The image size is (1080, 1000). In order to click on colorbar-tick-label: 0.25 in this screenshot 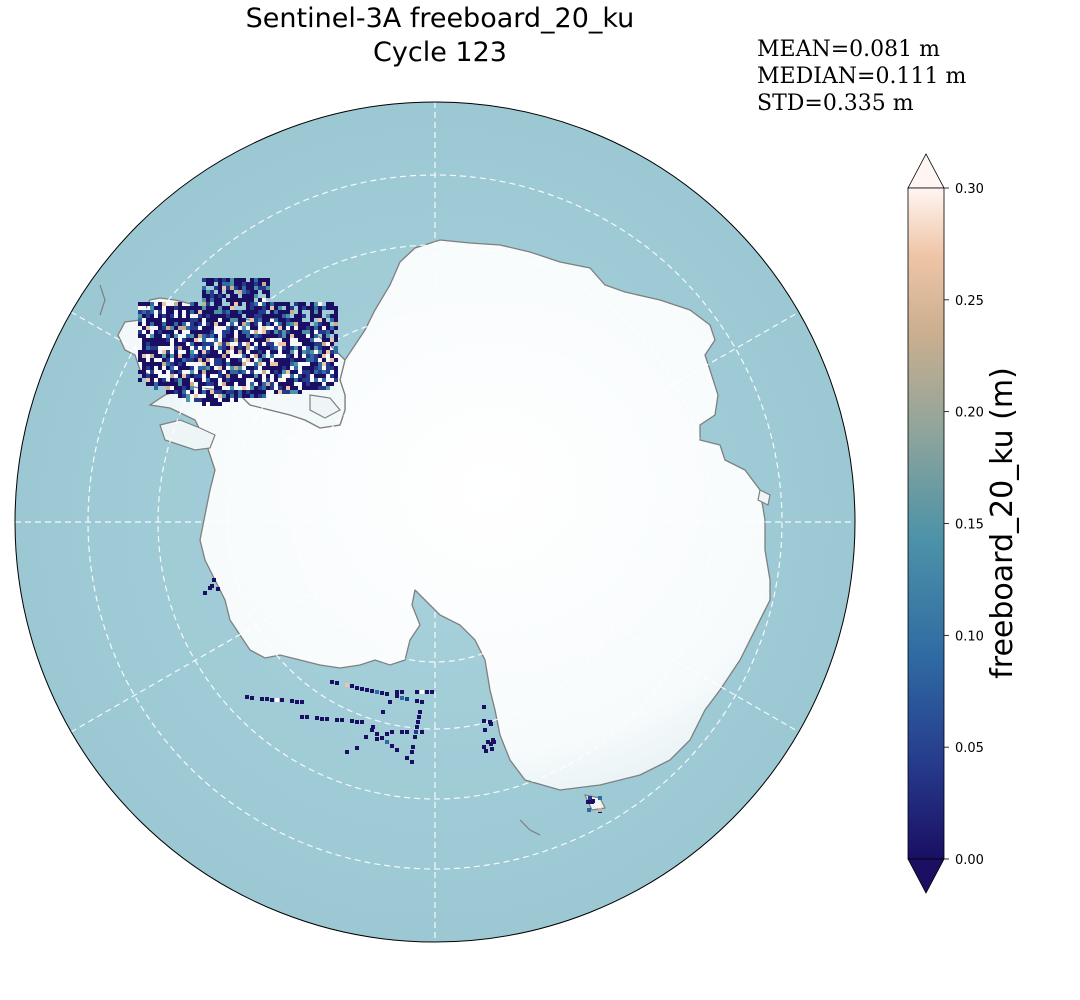, I will do `click(969, 301)`.